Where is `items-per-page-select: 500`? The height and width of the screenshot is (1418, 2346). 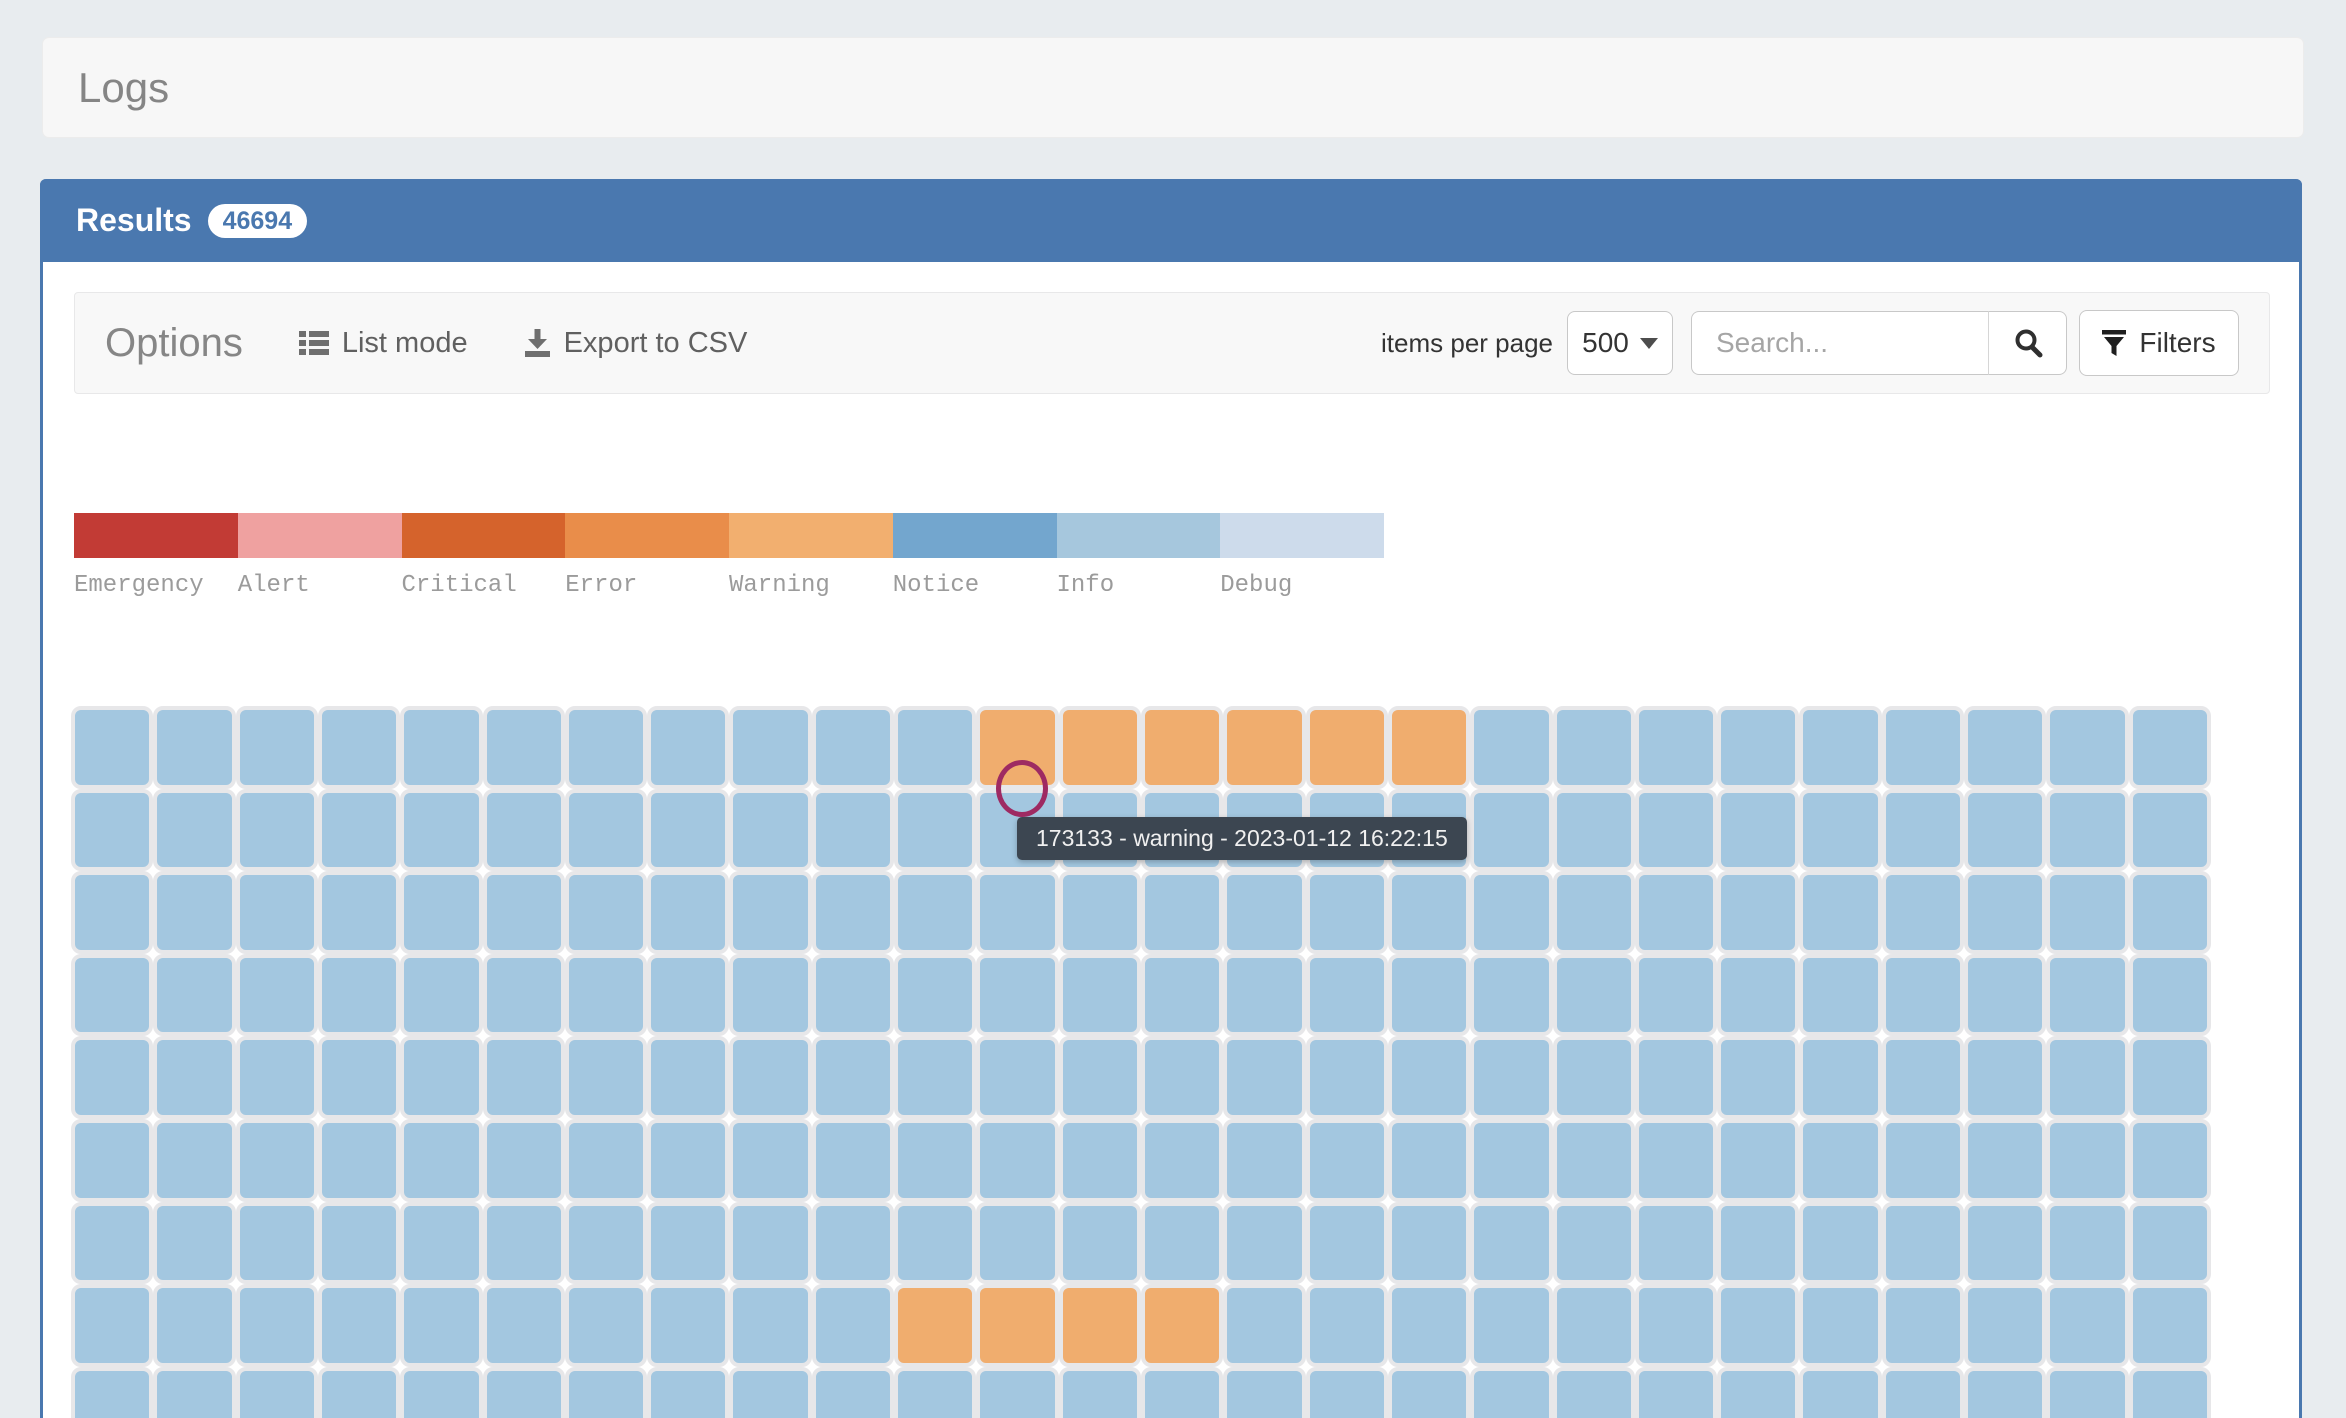
items-per-page-select: 500 is located at coordinates (1620, 343).